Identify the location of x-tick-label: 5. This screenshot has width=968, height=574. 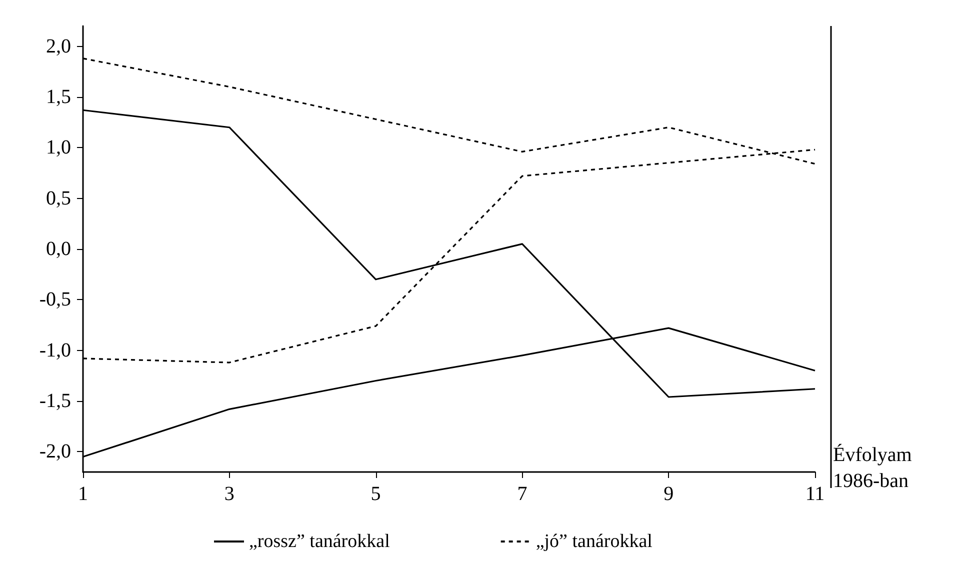
(375, 494).